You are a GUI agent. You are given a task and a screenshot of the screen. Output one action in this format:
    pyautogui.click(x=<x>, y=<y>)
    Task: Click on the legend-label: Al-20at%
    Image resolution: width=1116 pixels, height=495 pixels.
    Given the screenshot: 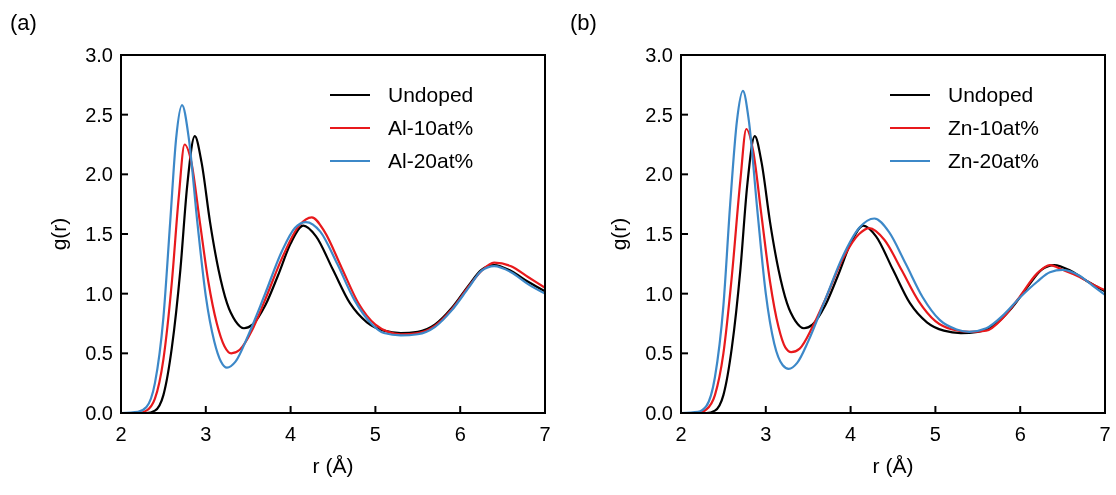 What is the action you would take?
    pyautogui.click(x=431, y=160)
    